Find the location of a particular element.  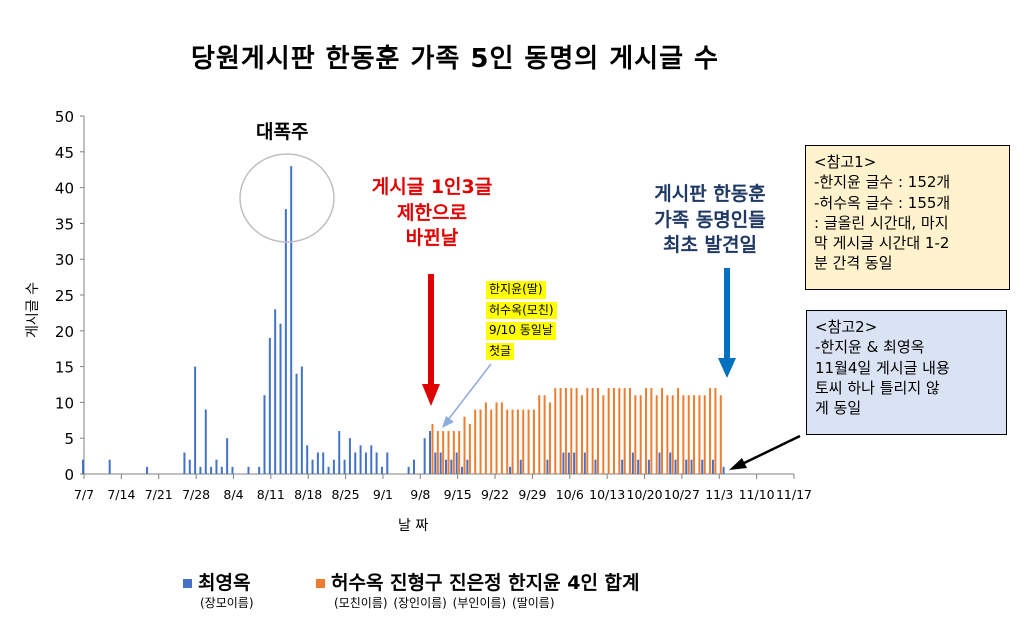

ref2-line-3: 11월4일 게시글 내용 is located at coordinates (882, 367).